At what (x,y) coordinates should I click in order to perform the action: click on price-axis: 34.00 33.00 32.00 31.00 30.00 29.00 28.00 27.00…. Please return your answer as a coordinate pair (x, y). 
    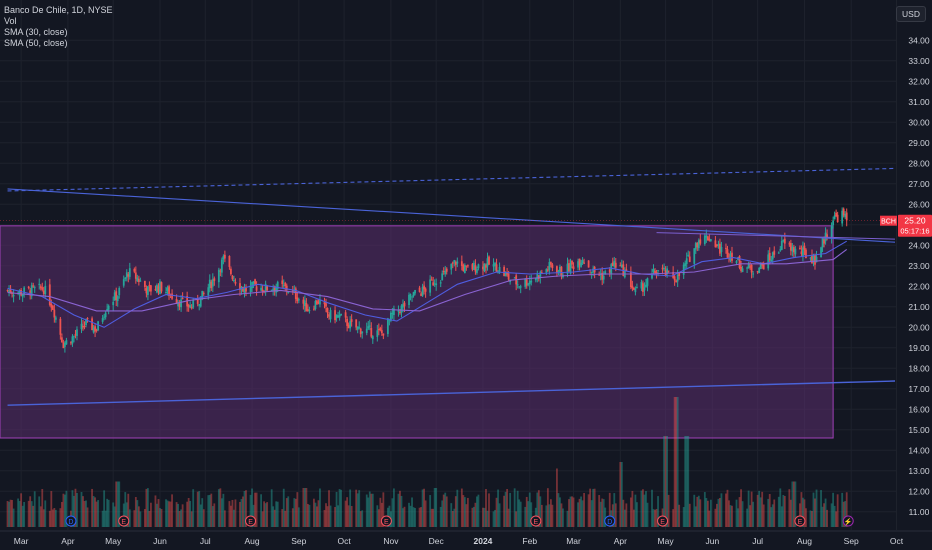
    Looking at the image, I should click on (914, 275).